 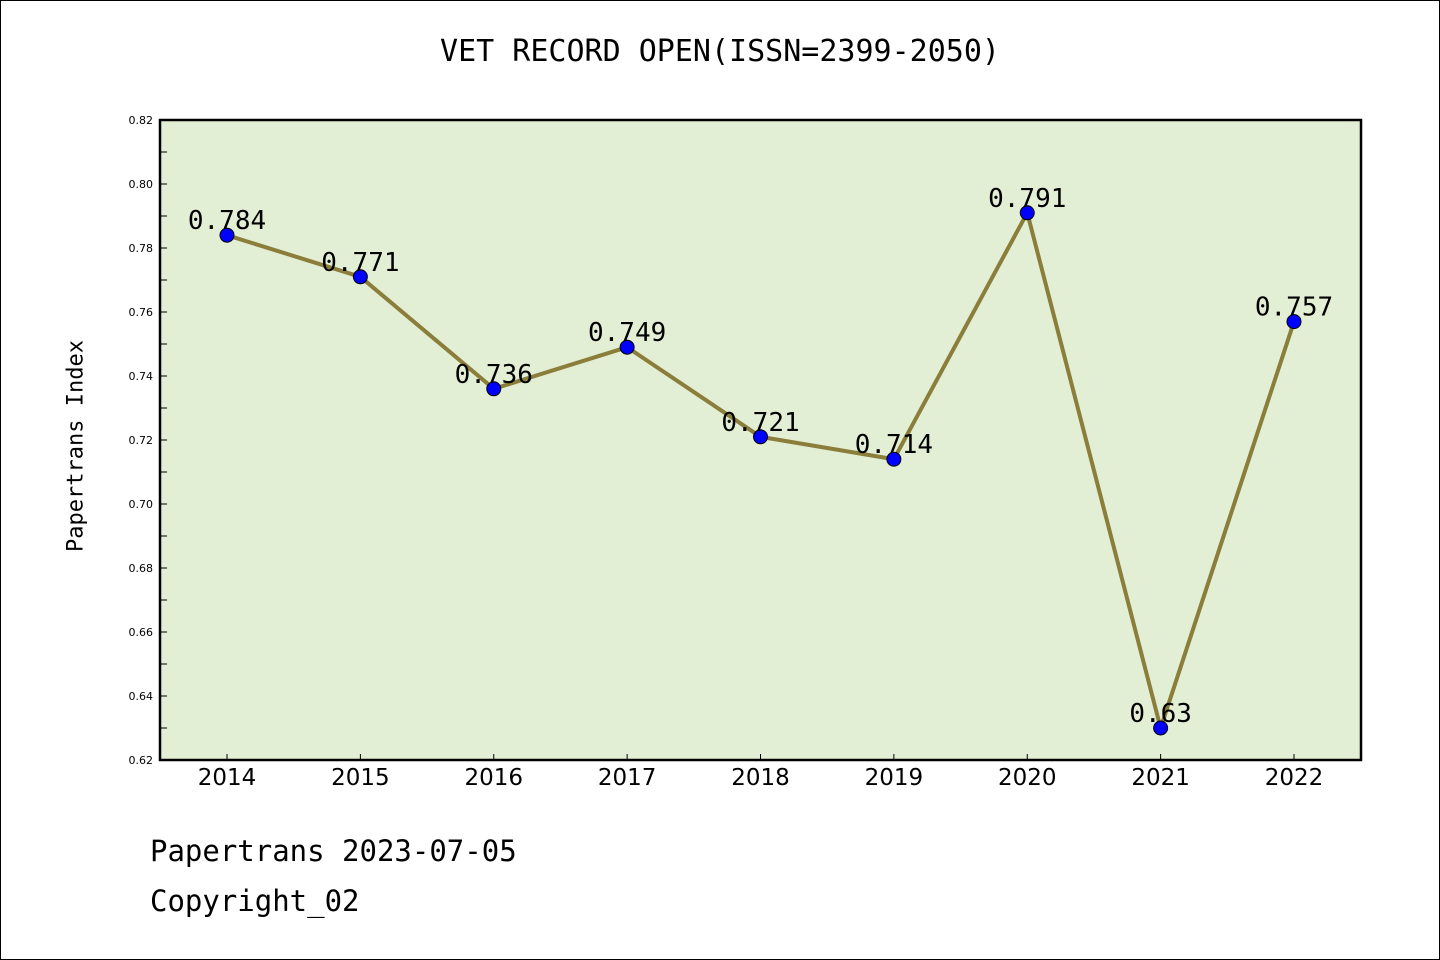 What do you see at coordinates (360, 263) in the screenshot?
I see `data-label: 0.771` at bounding box center [360, 263].